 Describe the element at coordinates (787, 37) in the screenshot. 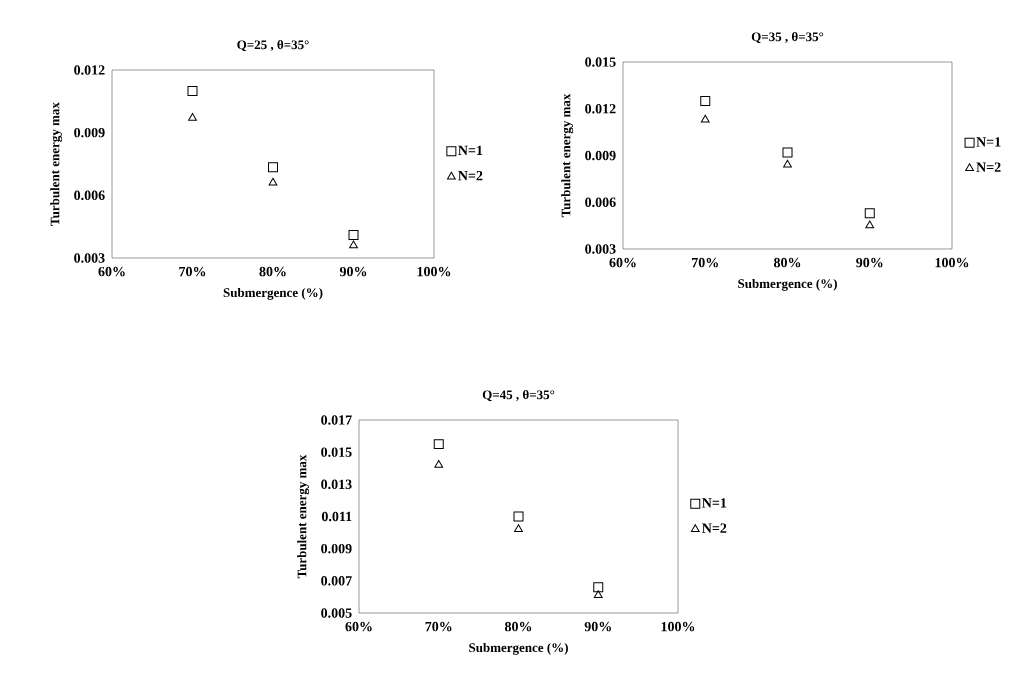

I see `chart-title: Q=35 , θ=35°` at that location.